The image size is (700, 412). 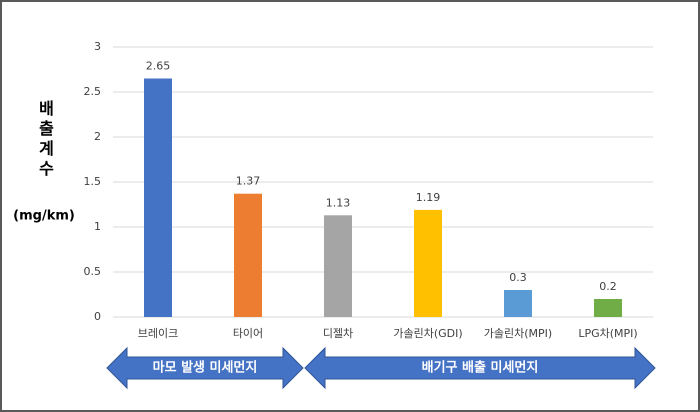 I want to click on y-axis-label: 배출계수, so click(x=45, y=140).